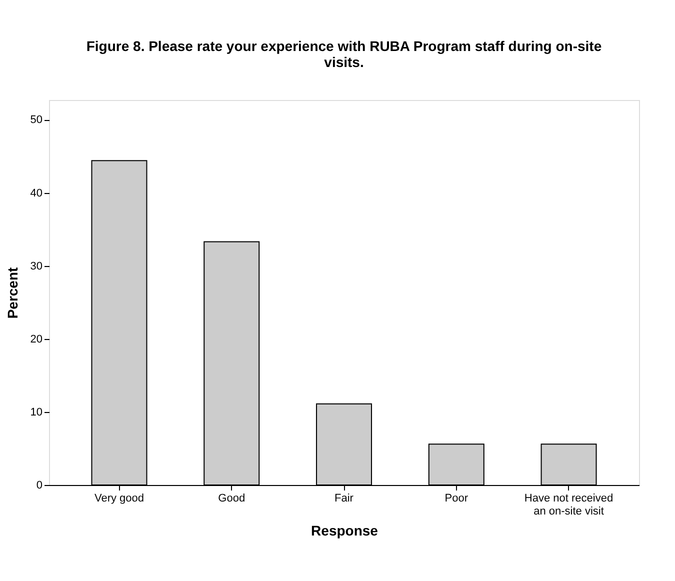  What do you see at coordinates (344, 498) in the screenshot?
I see `x-tick-label: Fair` at bounding box center [344, 498].